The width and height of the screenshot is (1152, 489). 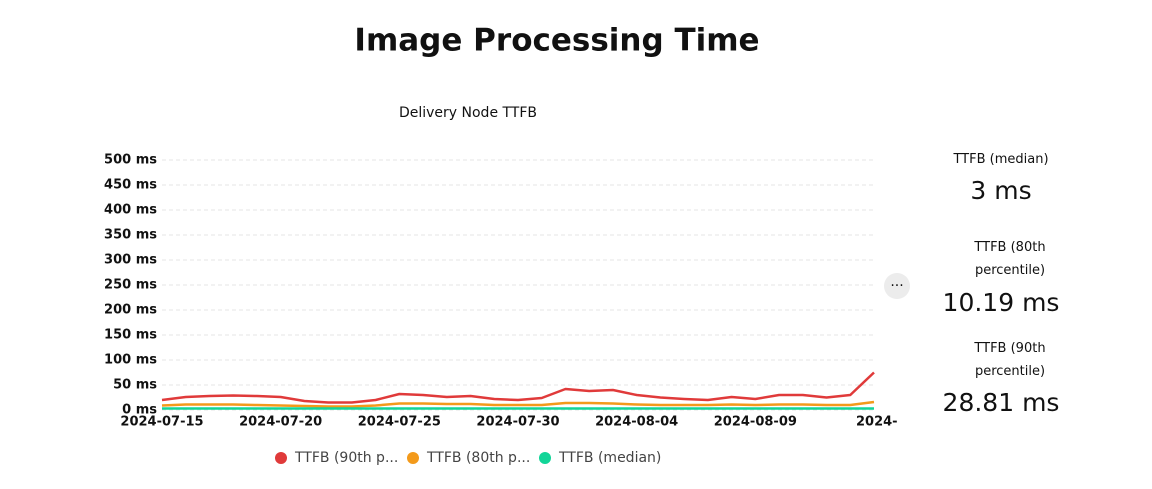 I want to click on x-tick-label: 2024-, so click(x=877, y=422).